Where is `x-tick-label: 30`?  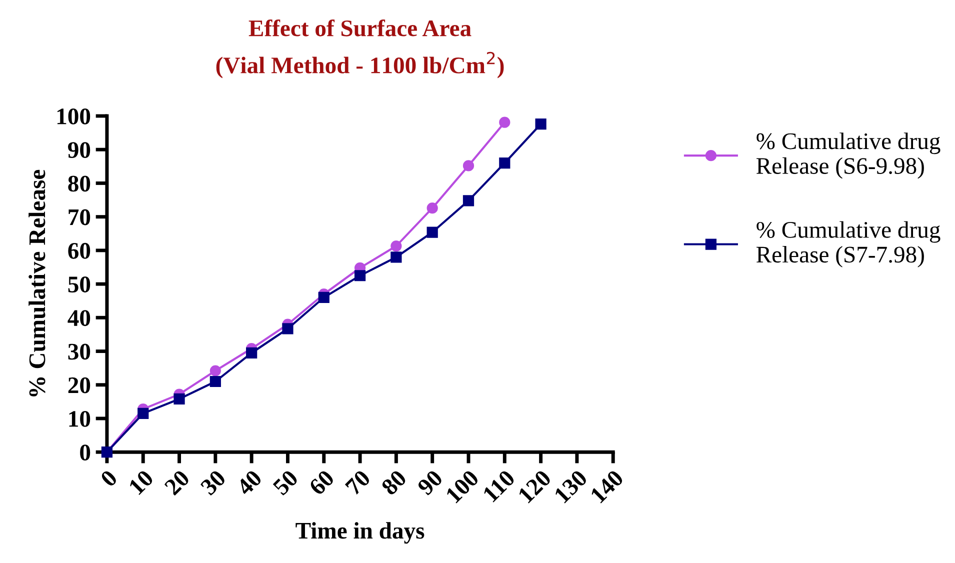 x-tick-label: 30 is located at coordinates (213, 482).